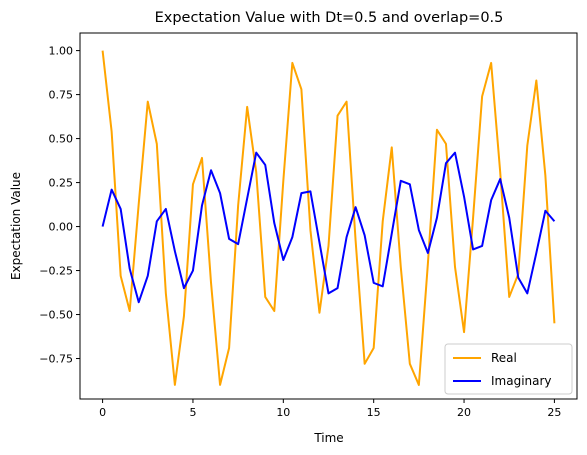 This screenshot has width=587, height=455. Describe the element at coordinates (61, 183) in the screenshot. I see `y-tick-label: 0.25` at that location.